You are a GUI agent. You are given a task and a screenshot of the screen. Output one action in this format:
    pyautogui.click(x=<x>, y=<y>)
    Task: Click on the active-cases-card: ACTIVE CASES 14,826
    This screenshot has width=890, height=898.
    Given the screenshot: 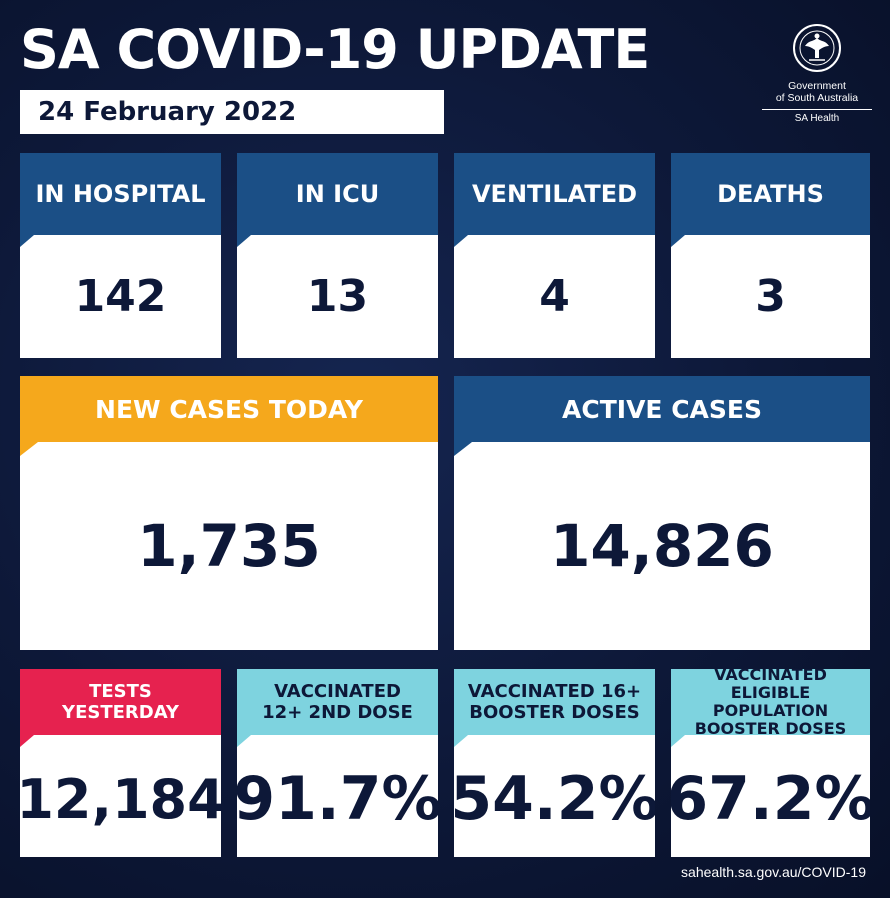 What is the action you would take?
    pyautogui.click(x=662, y=513)
    